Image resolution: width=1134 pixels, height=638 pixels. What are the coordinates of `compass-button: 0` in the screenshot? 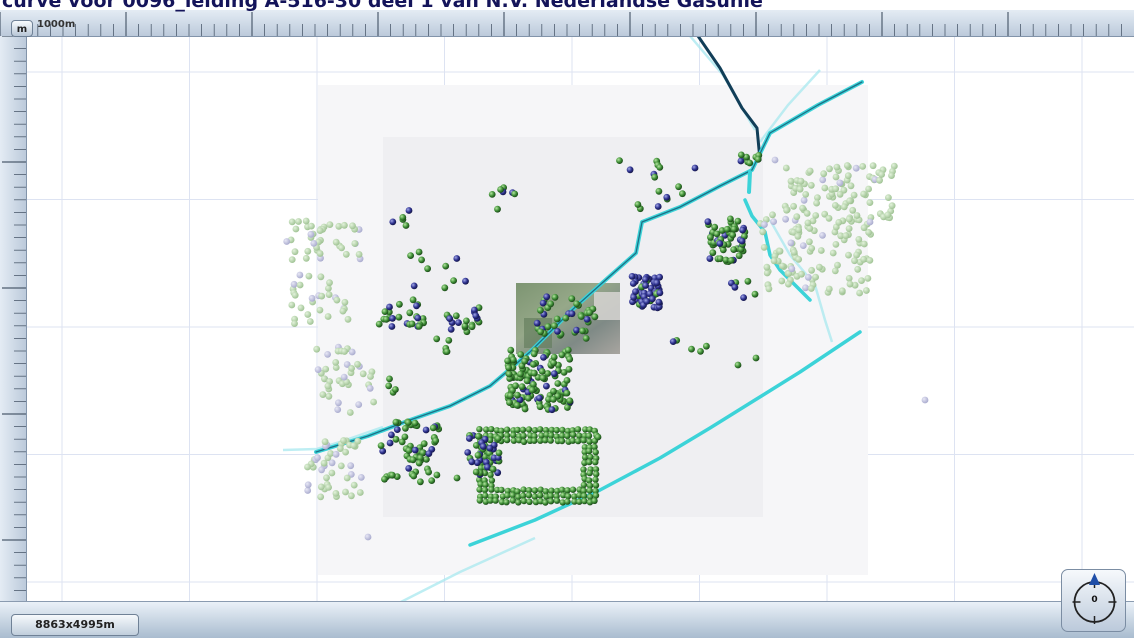 It's located at (1093, 600).